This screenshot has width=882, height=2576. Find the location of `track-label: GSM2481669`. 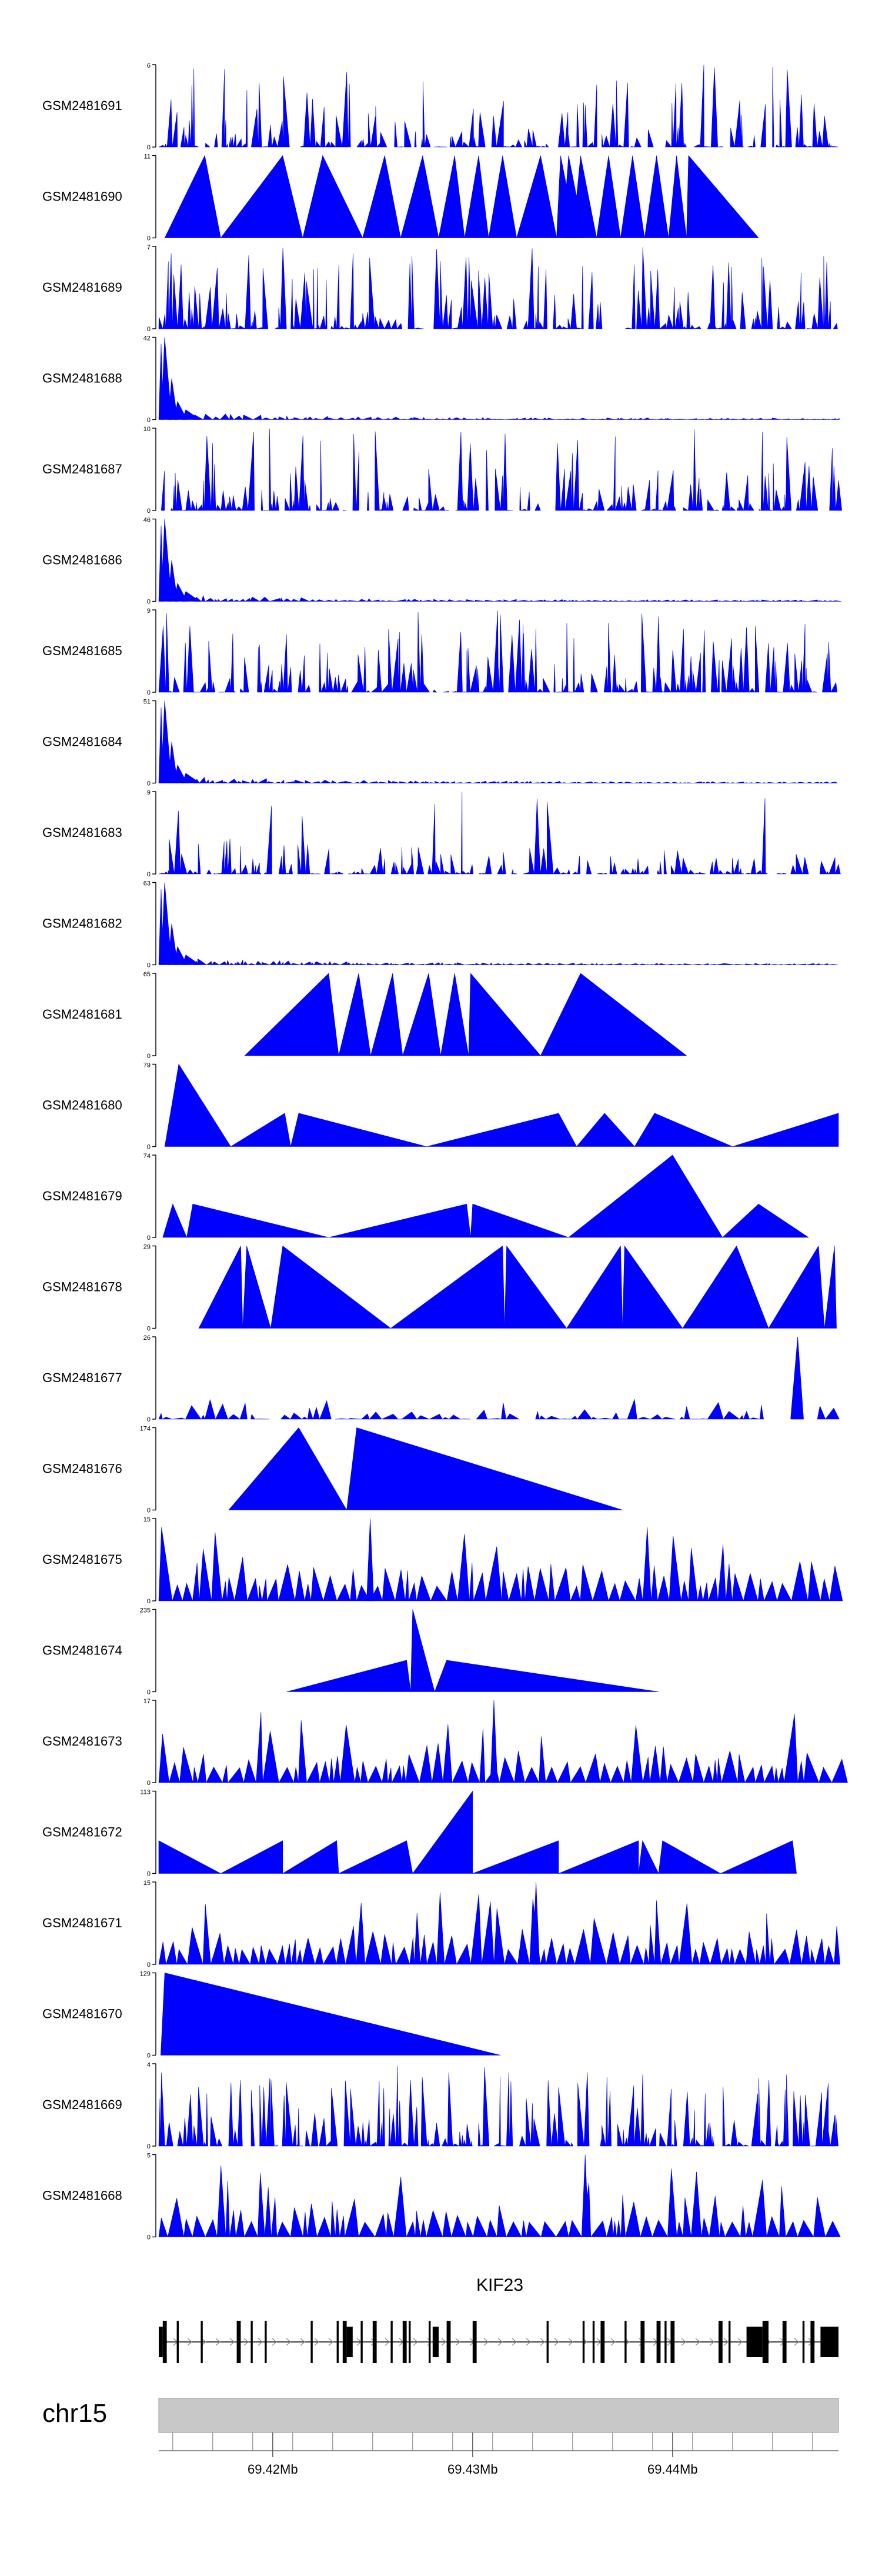

track-label: GSM2481669 is located at coordinates (82, 2104).